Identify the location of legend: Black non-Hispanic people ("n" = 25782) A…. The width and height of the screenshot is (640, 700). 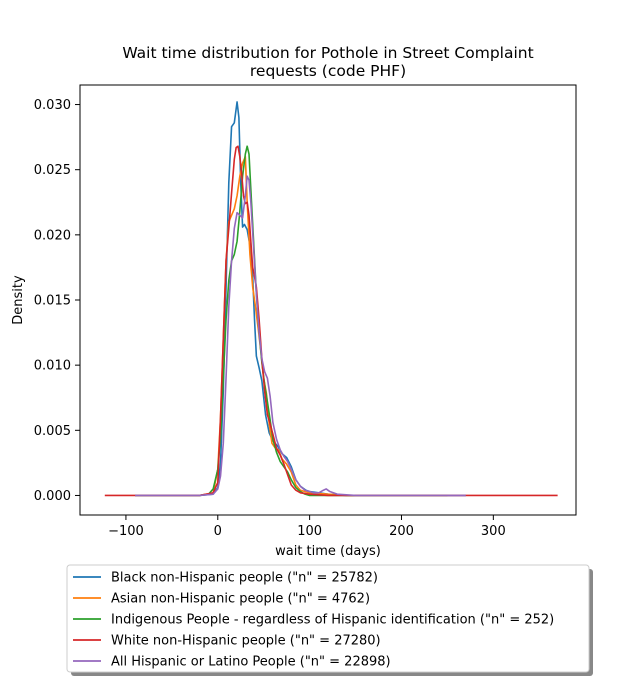
(329, 620).